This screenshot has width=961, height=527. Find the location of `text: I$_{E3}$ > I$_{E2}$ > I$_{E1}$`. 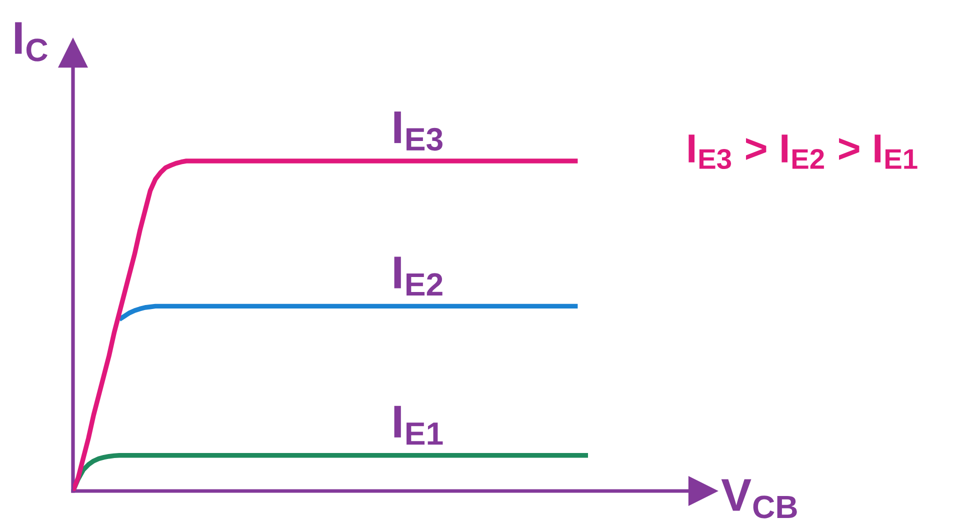

text: I$_{E3}$ > I$_{E2}$ > I$_{E1}$ is located at coordinates (803, 152).